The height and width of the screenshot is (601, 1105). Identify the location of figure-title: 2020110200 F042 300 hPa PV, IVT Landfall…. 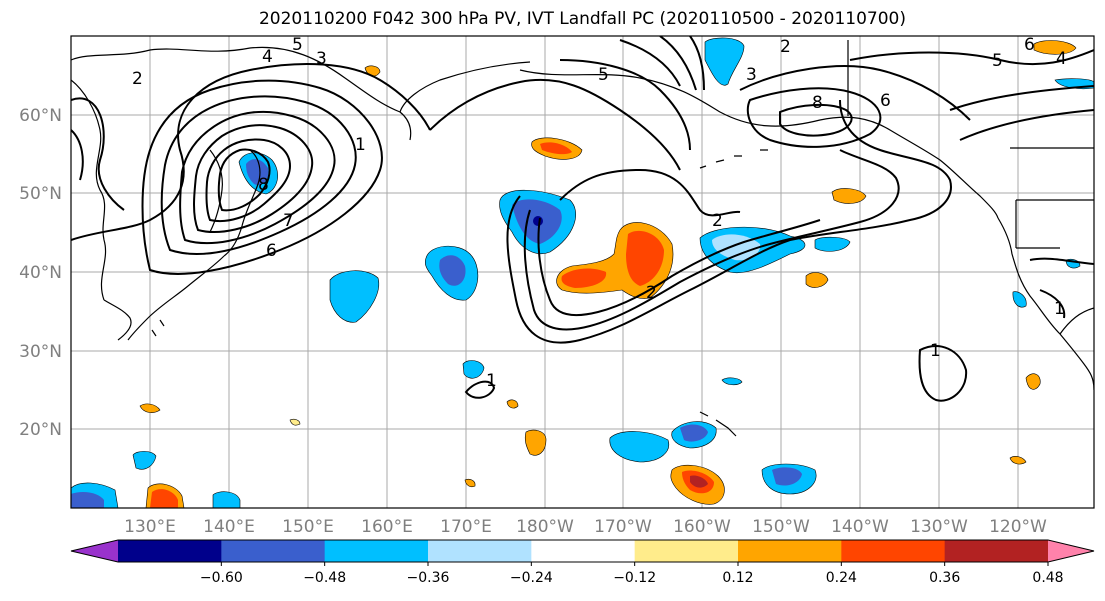
(582, 19).